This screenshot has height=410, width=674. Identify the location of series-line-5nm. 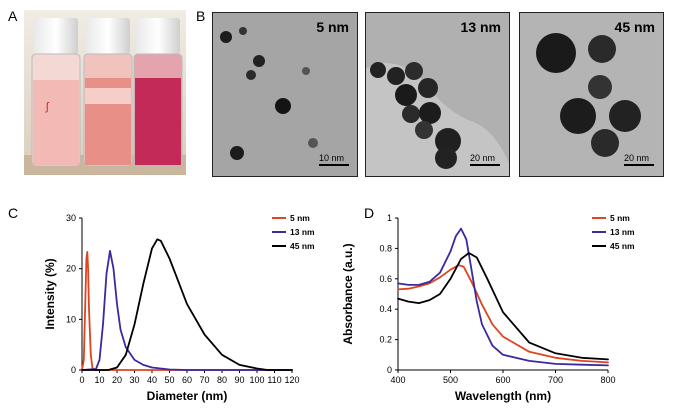
(503, 314).